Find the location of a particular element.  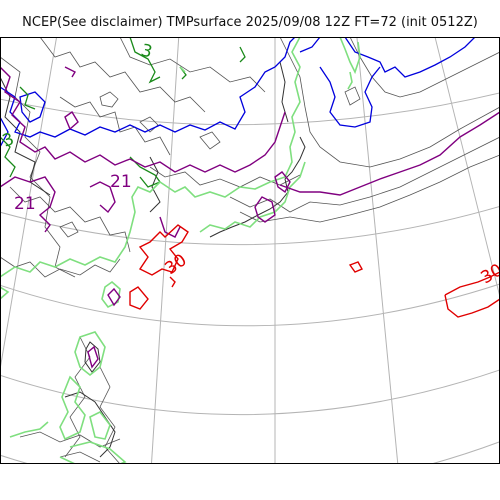

coastline-china is located at coordinates (25, 136).